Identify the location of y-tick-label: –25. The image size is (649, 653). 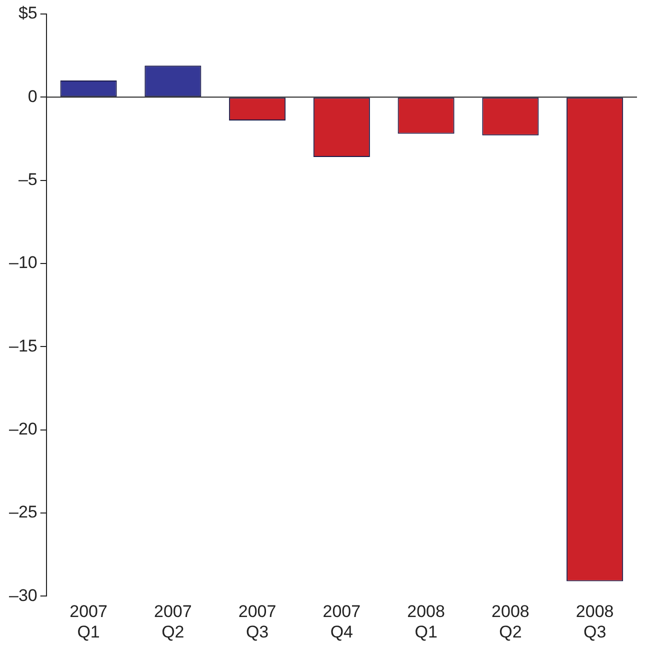
(23, 512).